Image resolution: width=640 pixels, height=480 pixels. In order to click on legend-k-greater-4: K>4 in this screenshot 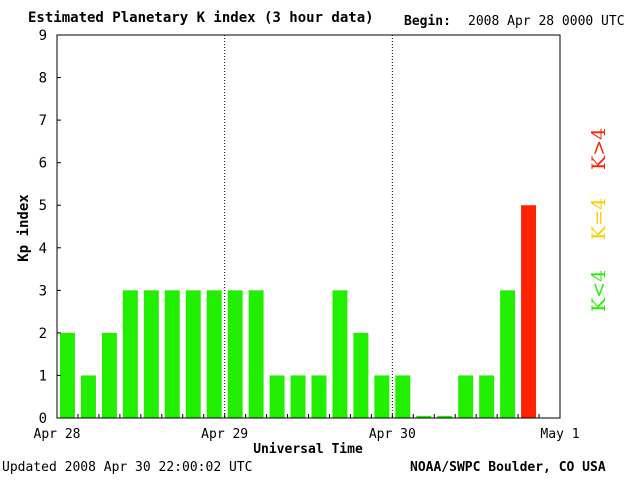, I will do `click(599, 148)`.